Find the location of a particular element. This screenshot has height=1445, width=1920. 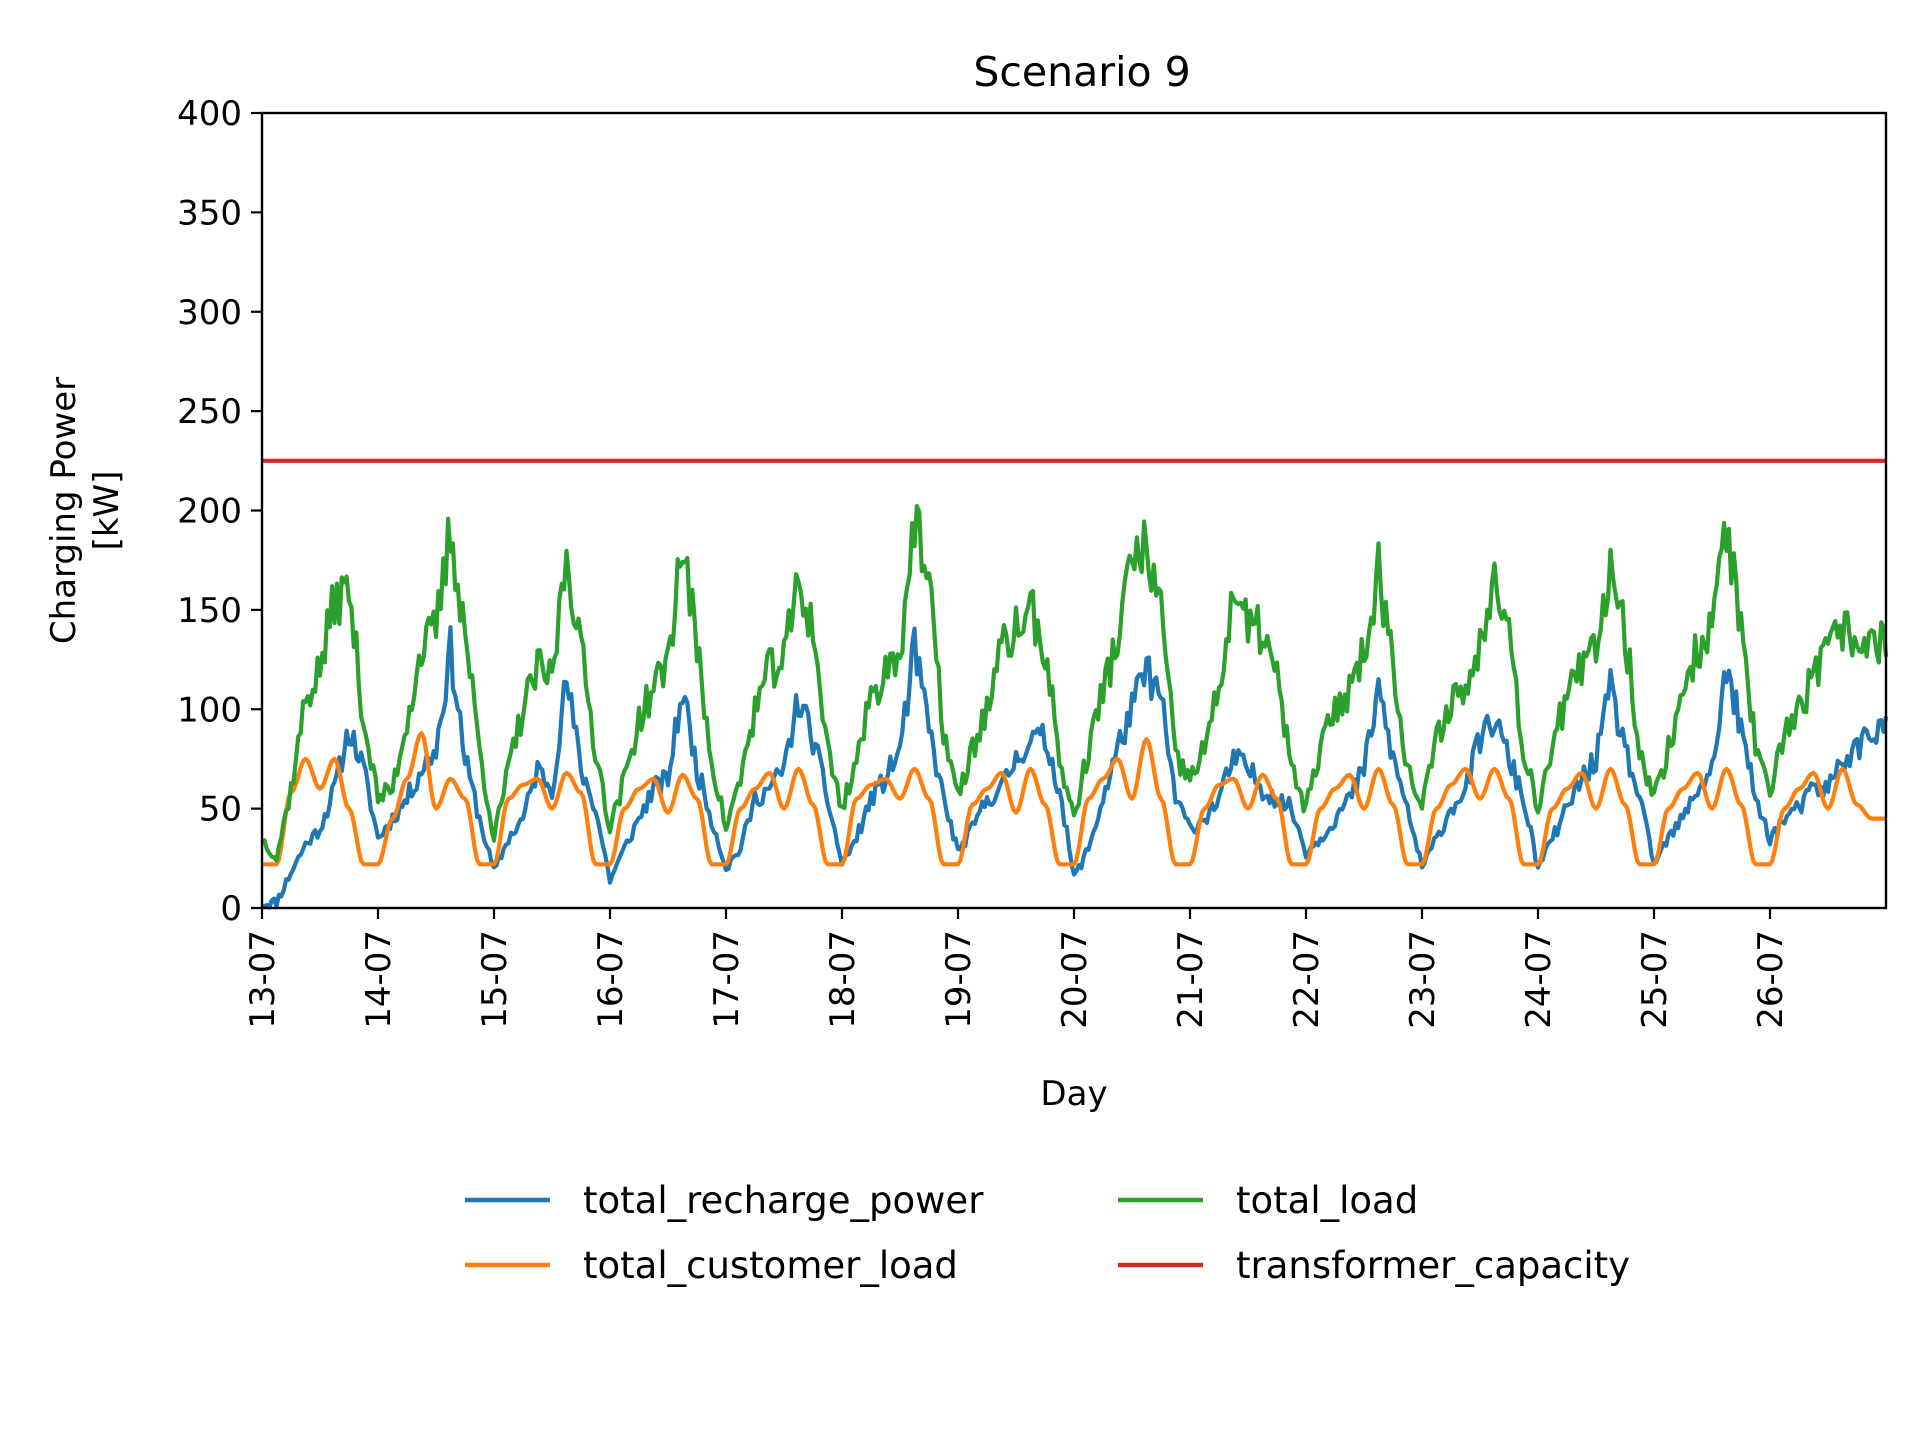

y-axis: 0 50 100 150 200 250 300 350 400 is located at coordinates (219, 511).